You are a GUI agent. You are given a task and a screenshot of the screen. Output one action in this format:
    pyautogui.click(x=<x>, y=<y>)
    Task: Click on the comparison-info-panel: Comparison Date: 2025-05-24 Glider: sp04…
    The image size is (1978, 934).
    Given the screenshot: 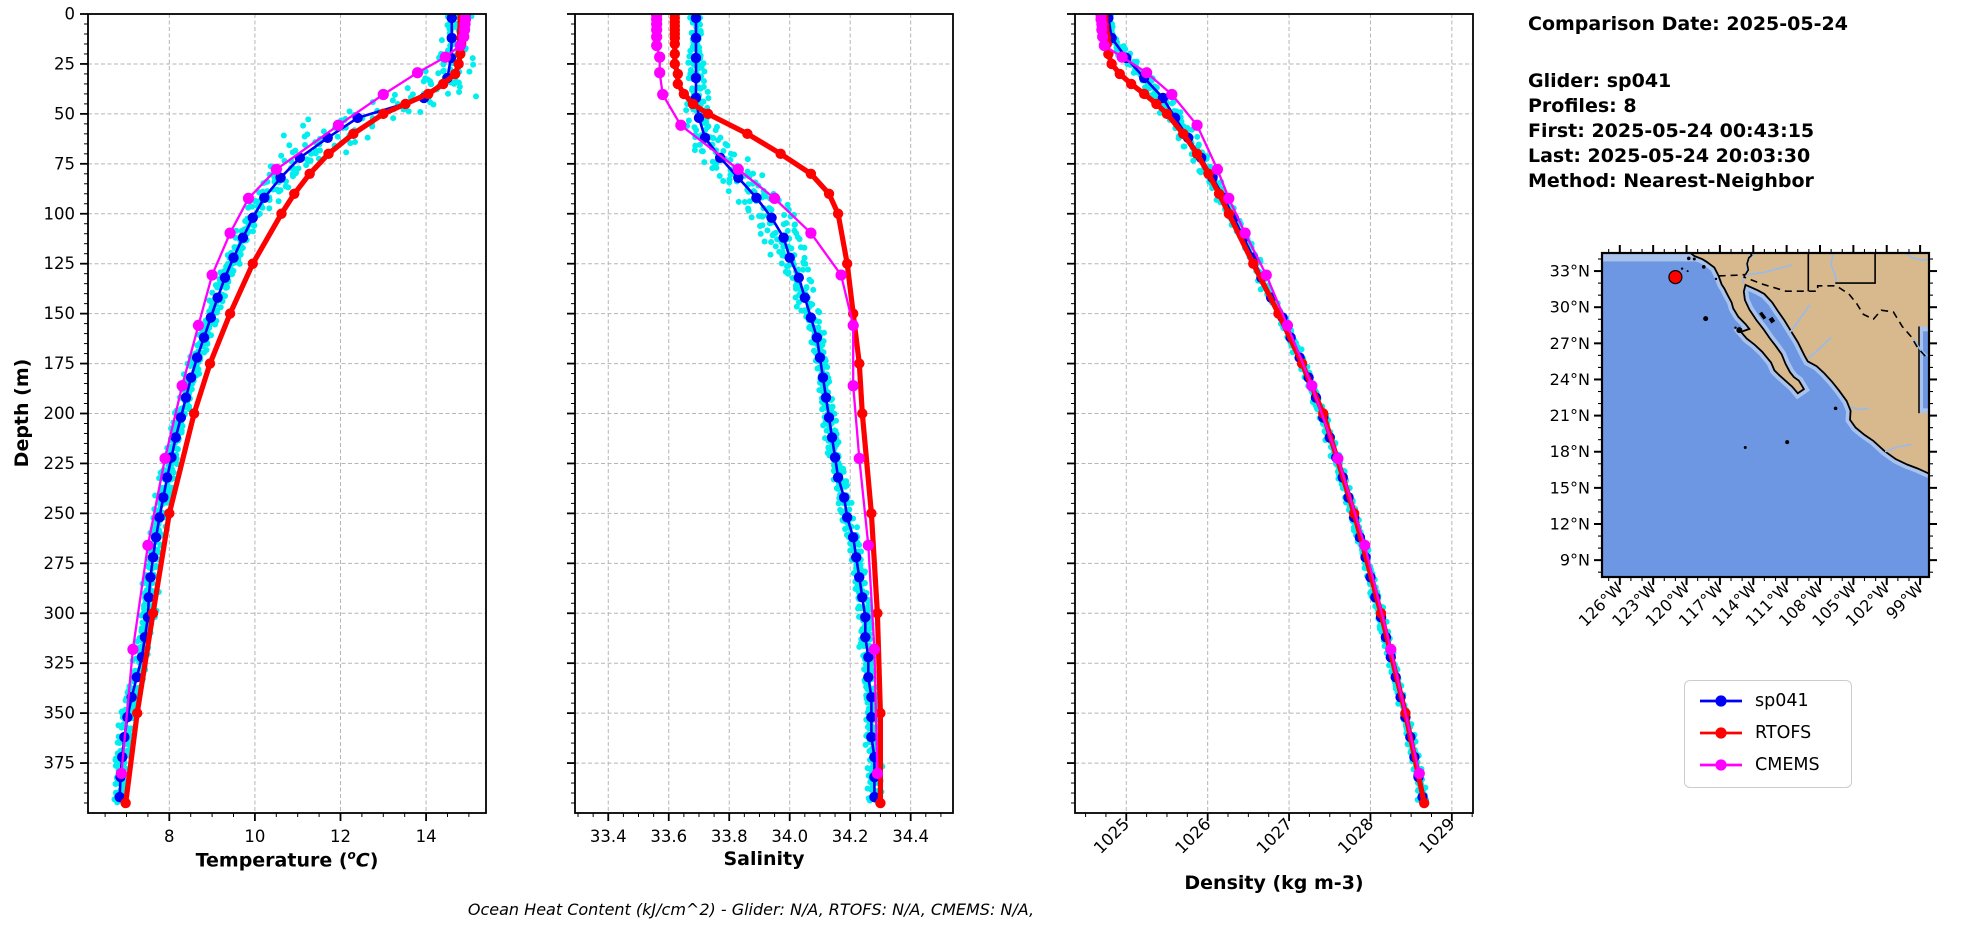 What is the action you would take?
    pyautogui.click(x=1688, y=103)
    